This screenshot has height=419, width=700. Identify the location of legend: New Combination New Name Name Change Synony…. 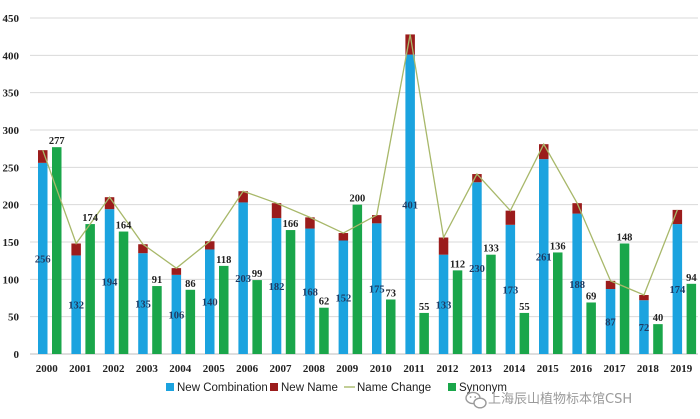
(336, 388).